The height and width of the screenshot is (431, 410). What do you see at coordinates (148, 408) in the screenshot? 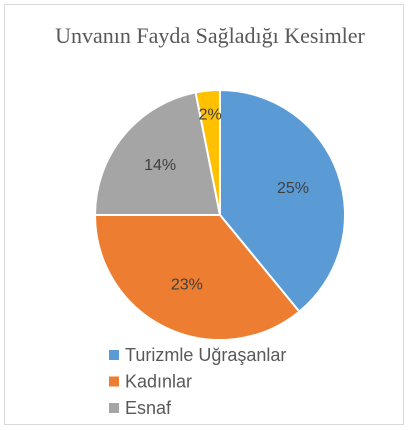
I see `legend-label: Esnaf` at bounding box center [148, 408].